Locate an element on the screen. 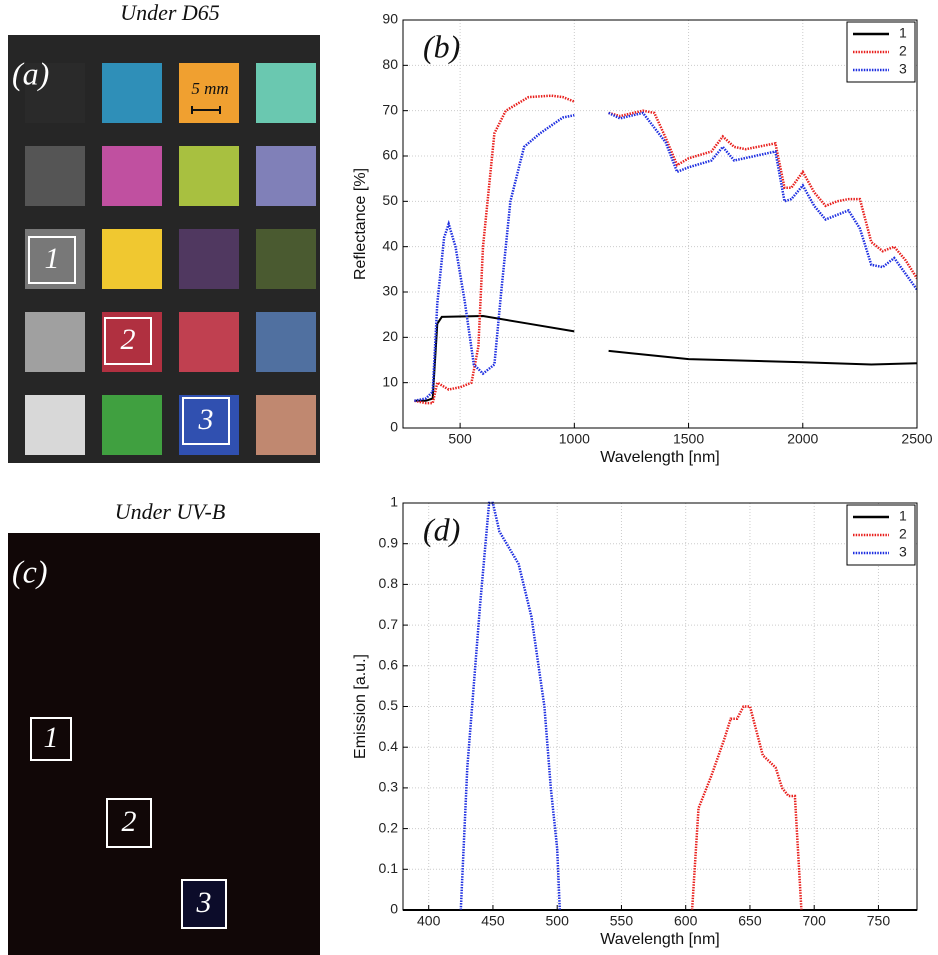 The width and height of the screenshot is (938, 955). panel-label: (b) is located at coordinates (441, 46).